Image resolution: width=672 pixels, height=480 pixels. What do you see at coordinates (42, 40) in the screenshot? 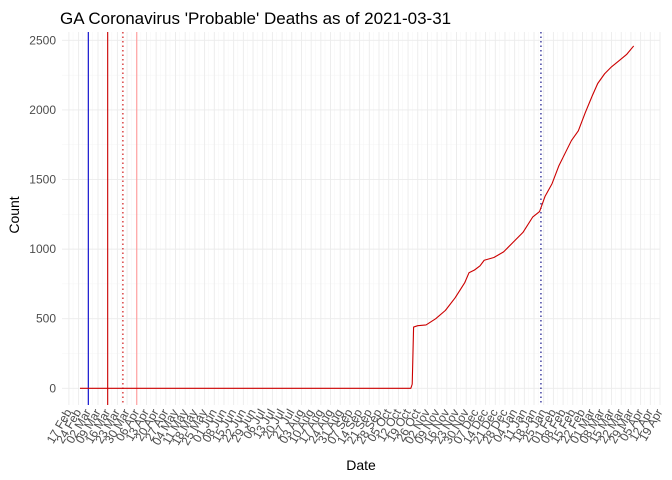
I see `y-tick-label: 2500` at bounding box center [42, 40].